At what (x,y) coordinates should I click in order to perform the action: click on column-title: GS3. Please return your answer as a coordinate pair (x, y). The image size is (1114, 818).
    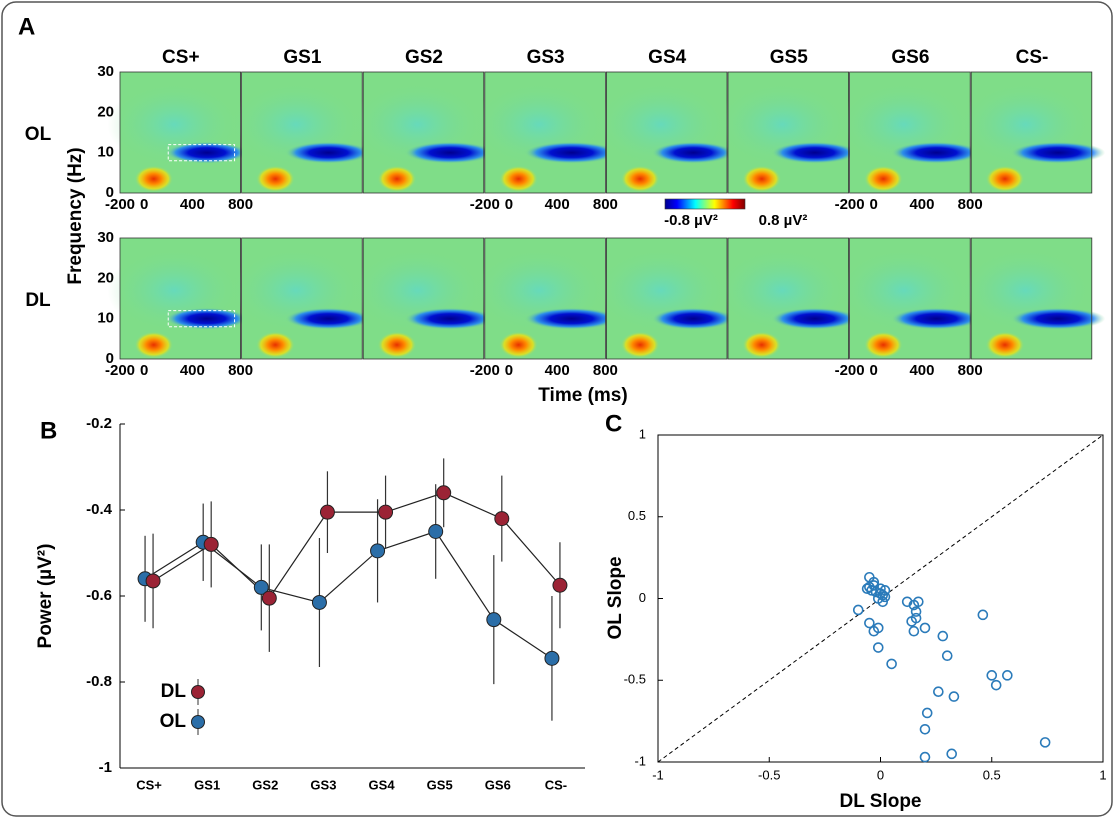
    Looking at the image, I should click on (546, 57).